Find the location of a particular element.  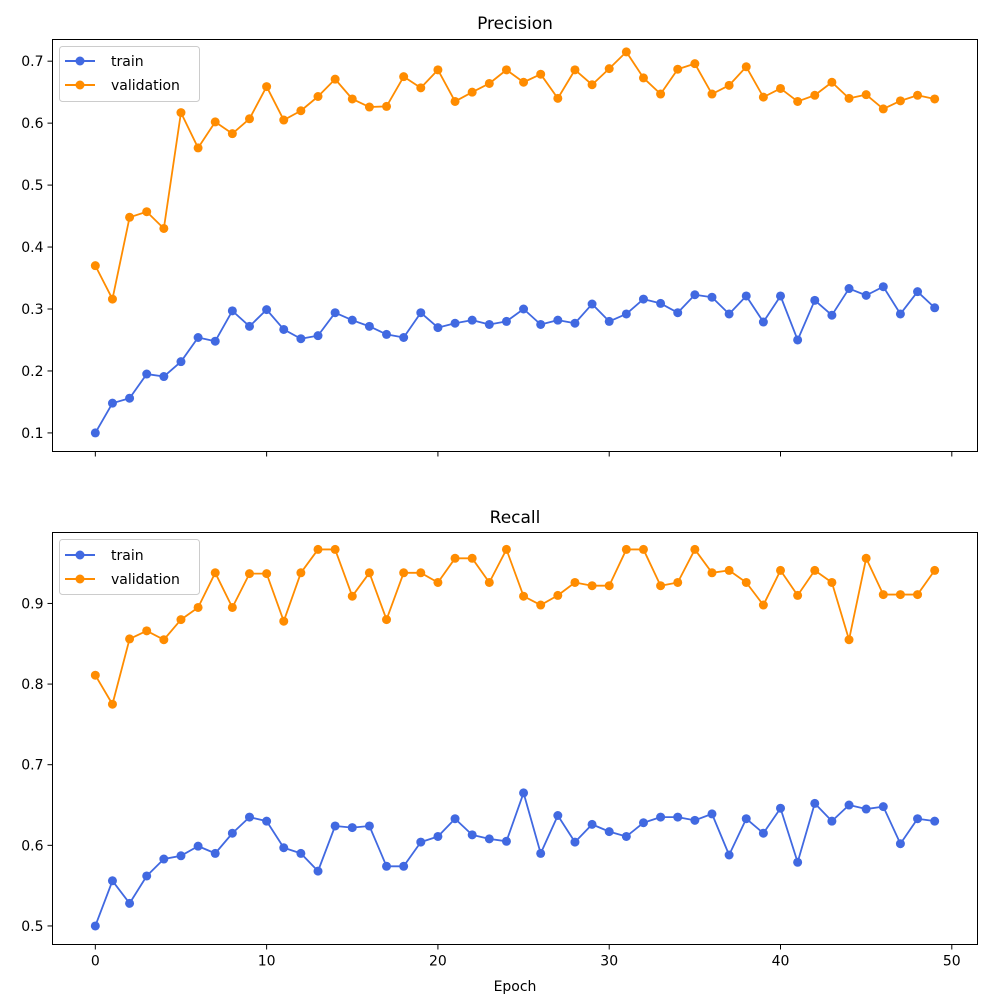

recall-legend-train-marker is located at coordinates (80, 555).